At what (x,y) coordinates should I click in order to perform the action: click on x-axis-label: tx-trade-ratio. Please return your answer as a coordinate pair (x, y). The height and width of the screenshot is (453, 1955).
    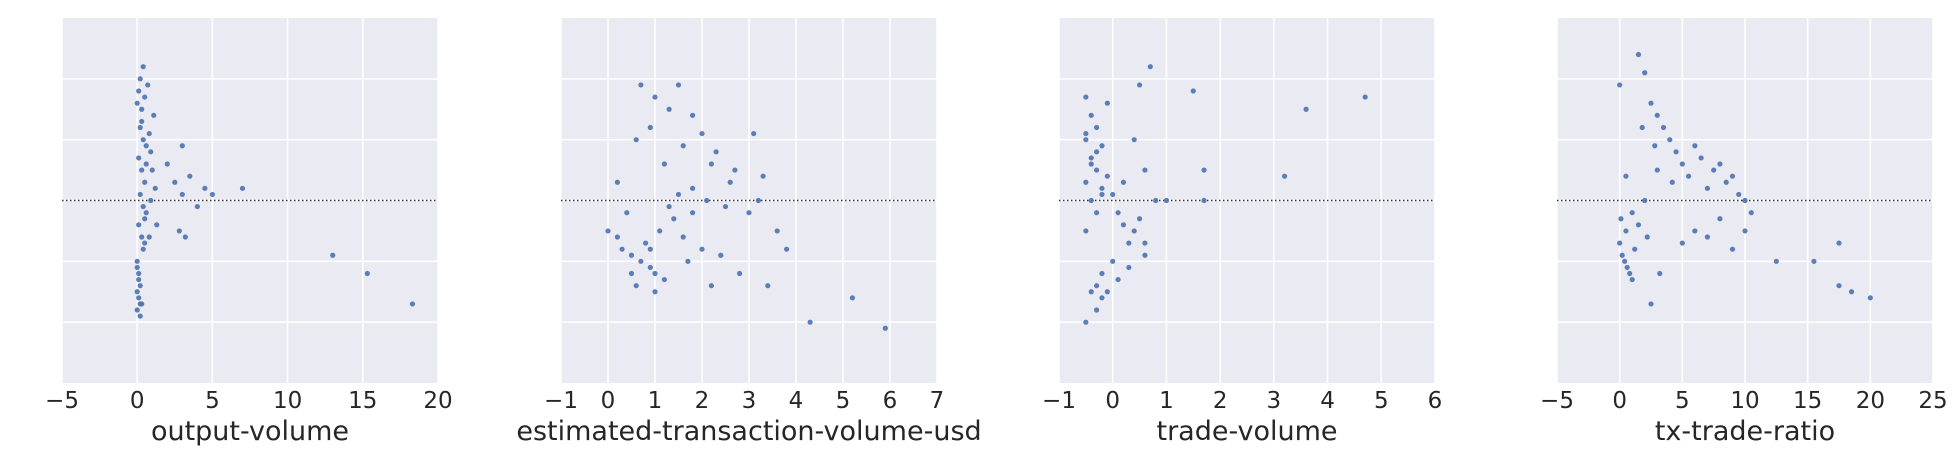
    Looking at the image, I should click on (1745, 431).